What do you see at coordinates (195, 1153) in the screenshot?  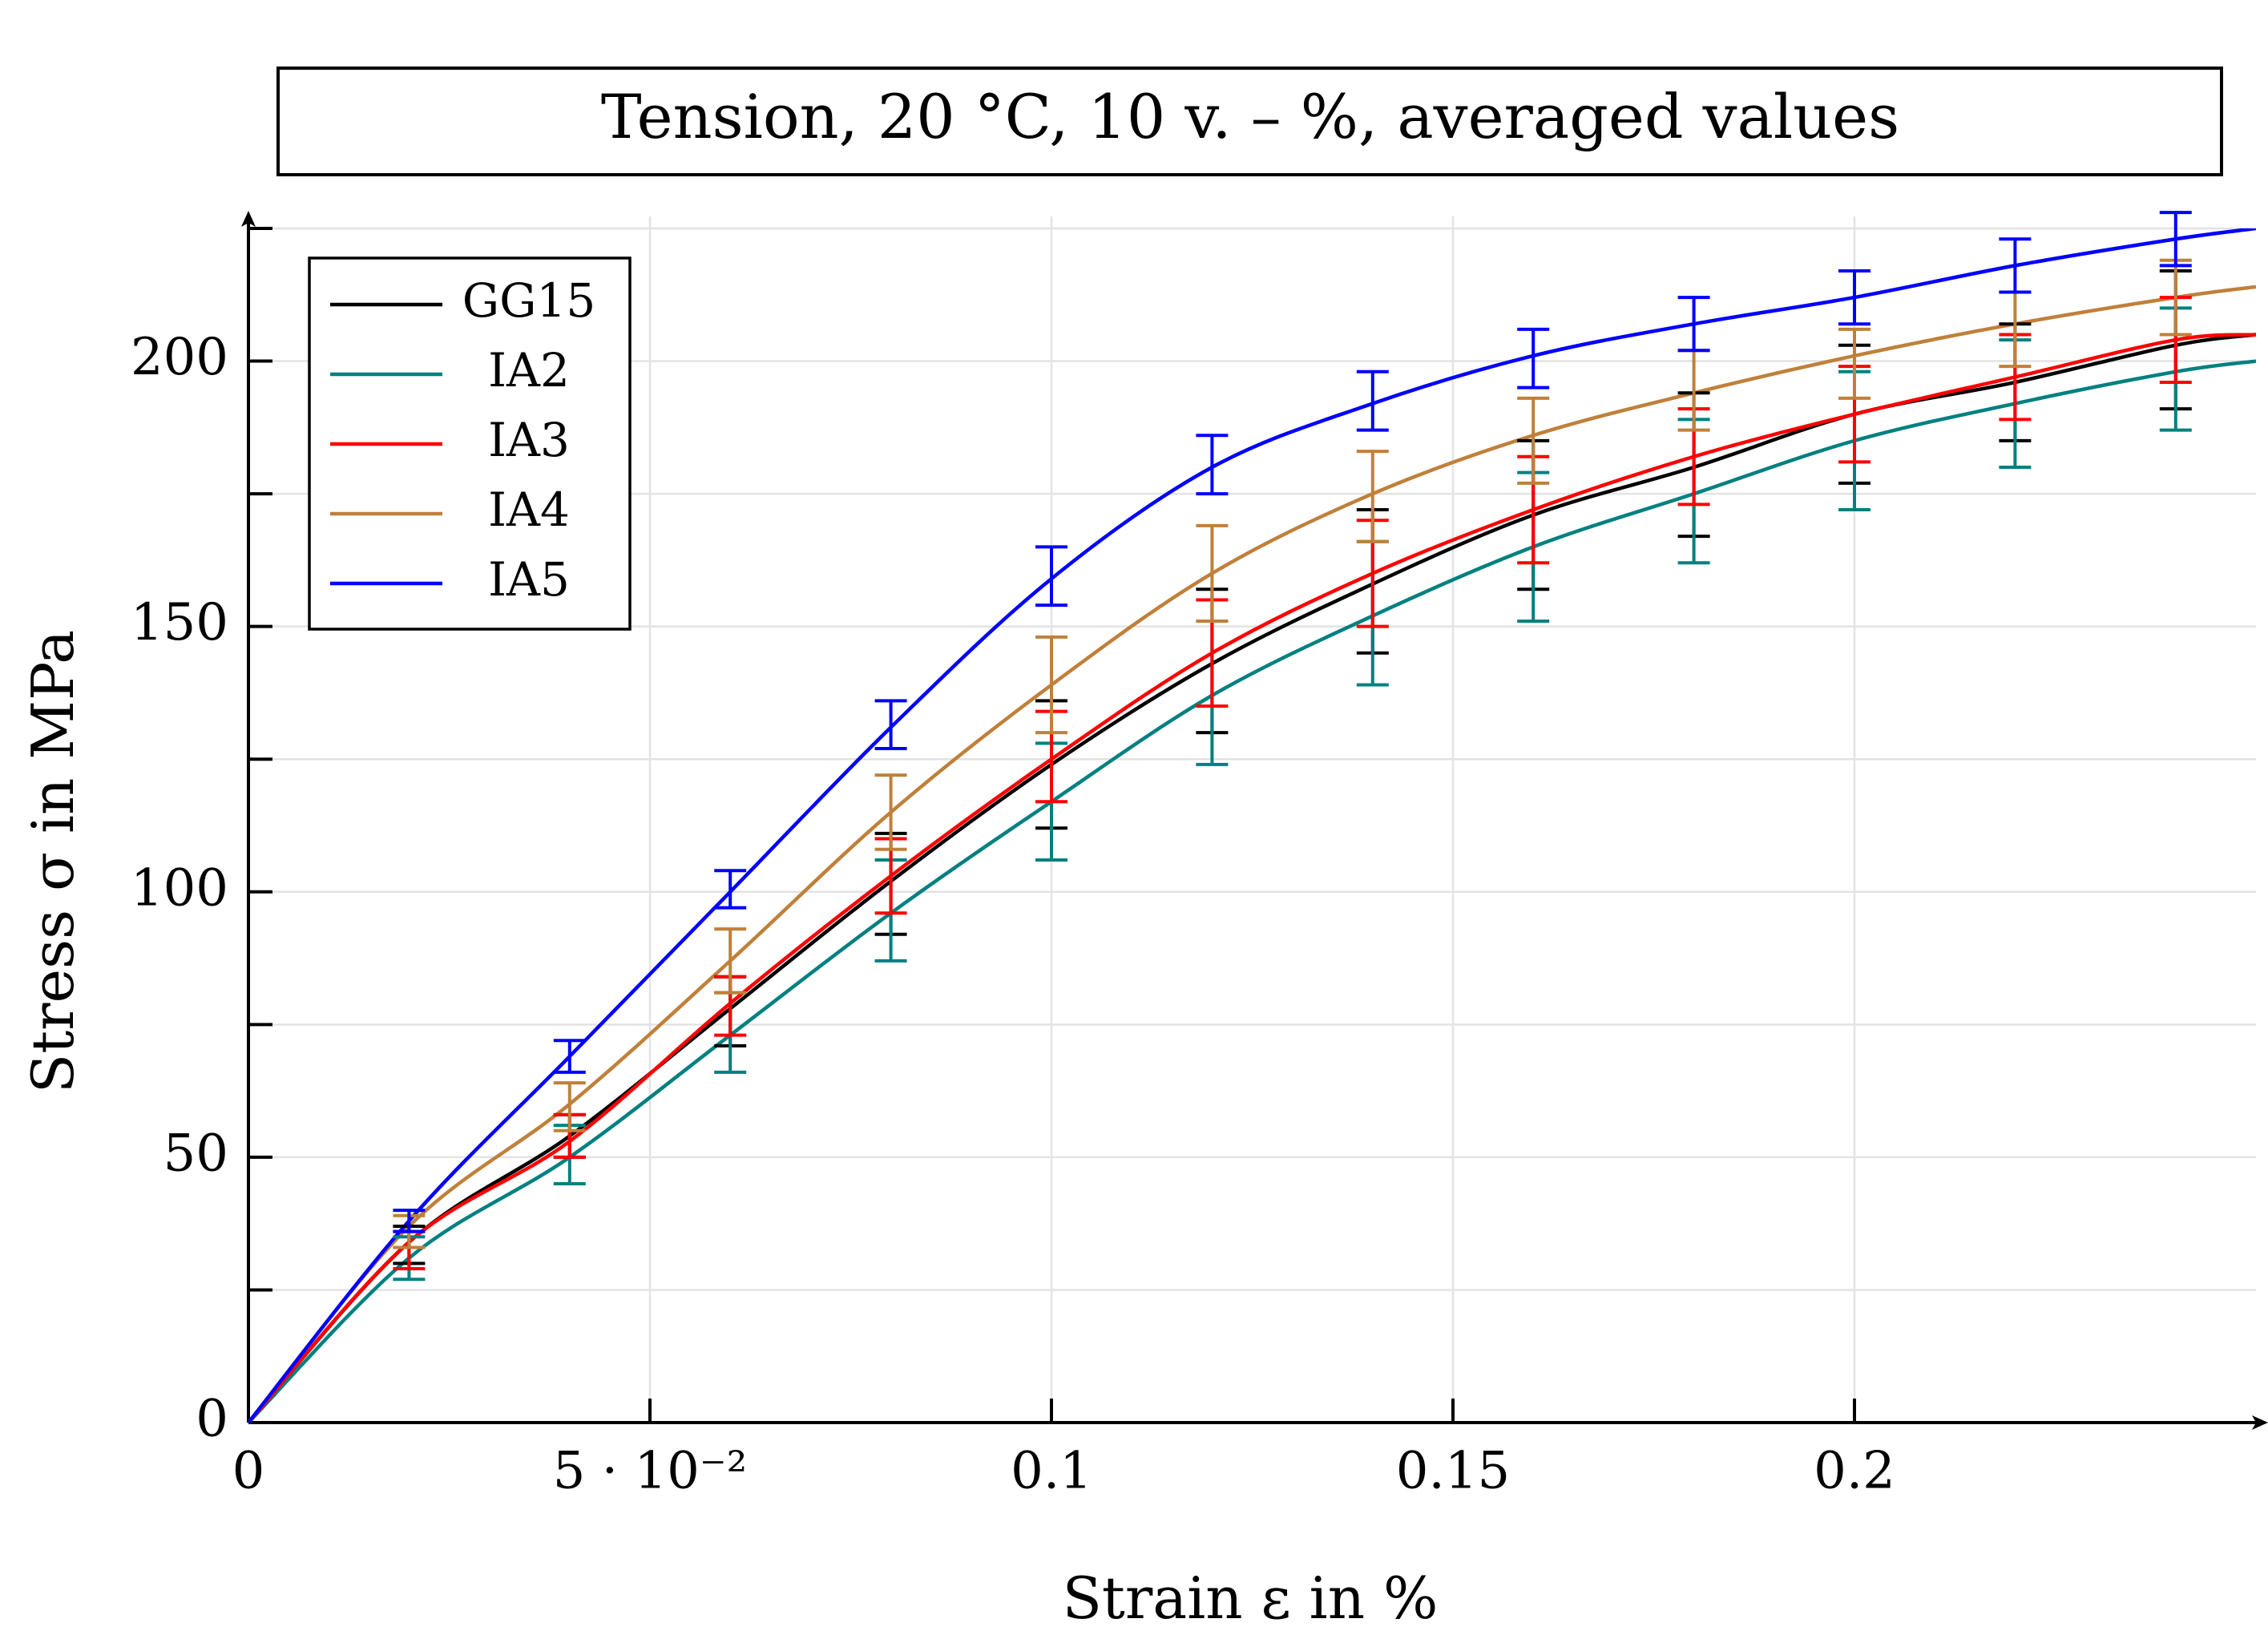 I see `y-tick-label: 50` at bounding box center [195, 1153].